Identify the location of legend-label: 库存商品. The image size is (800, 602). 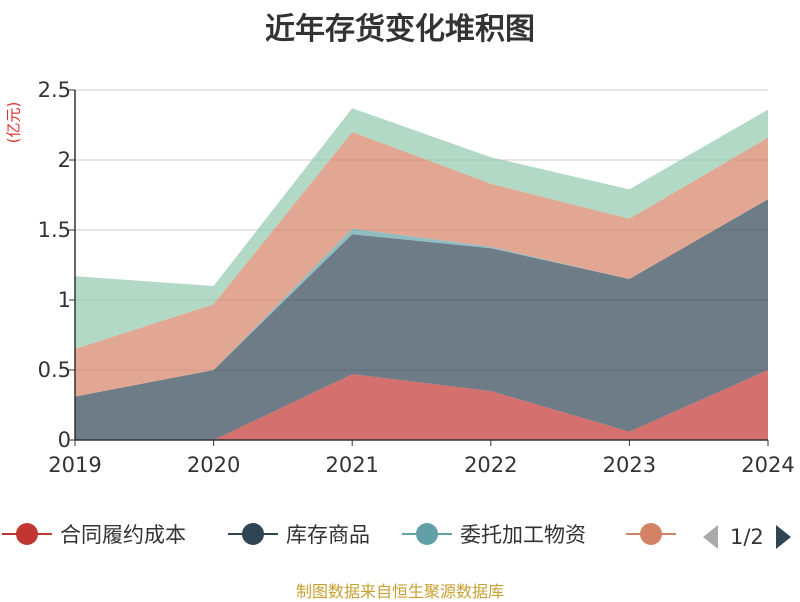
(328, 535).